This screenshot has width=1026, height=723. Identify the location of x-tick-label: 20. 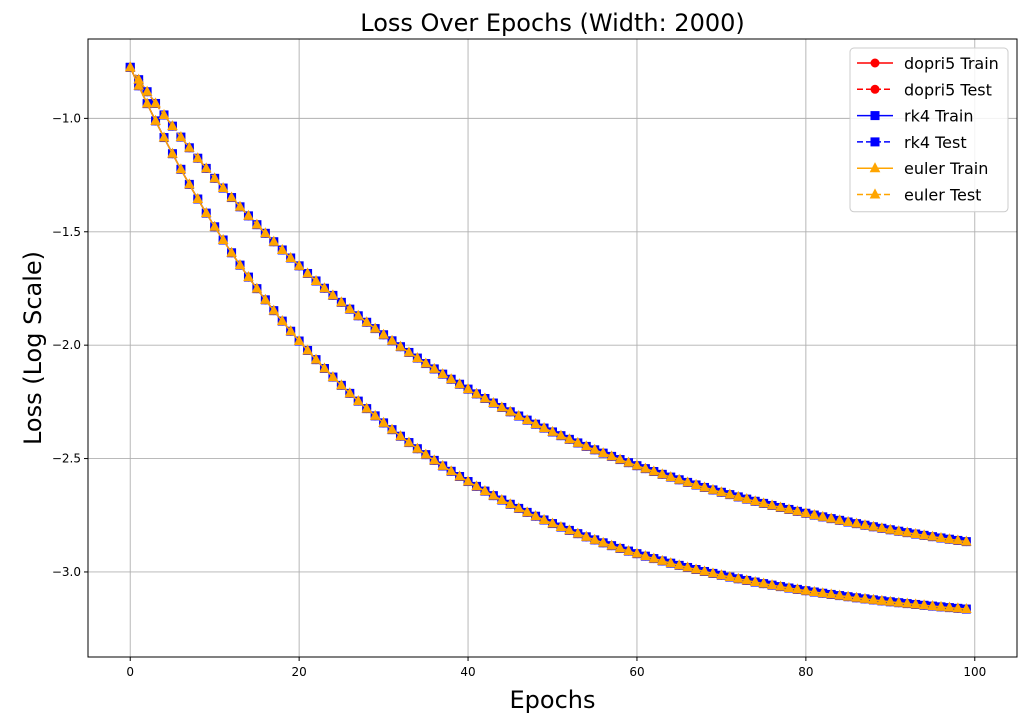
(298, 672).